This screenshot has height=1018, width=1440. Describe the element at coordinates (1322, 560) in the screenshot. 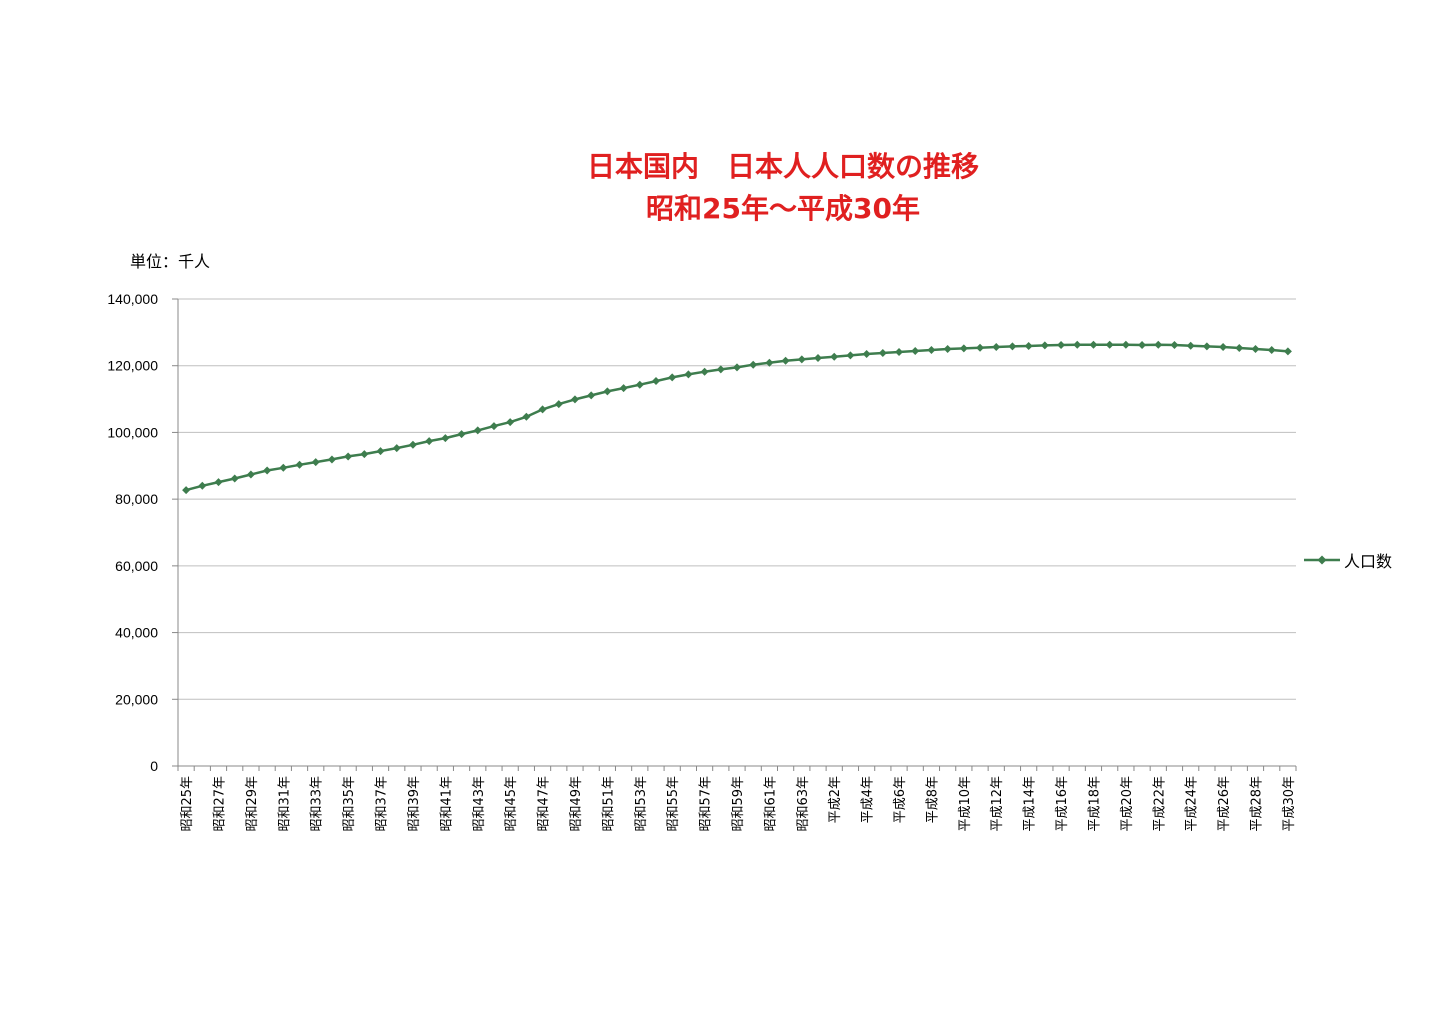

I see `legend-marker-icon` at that location.